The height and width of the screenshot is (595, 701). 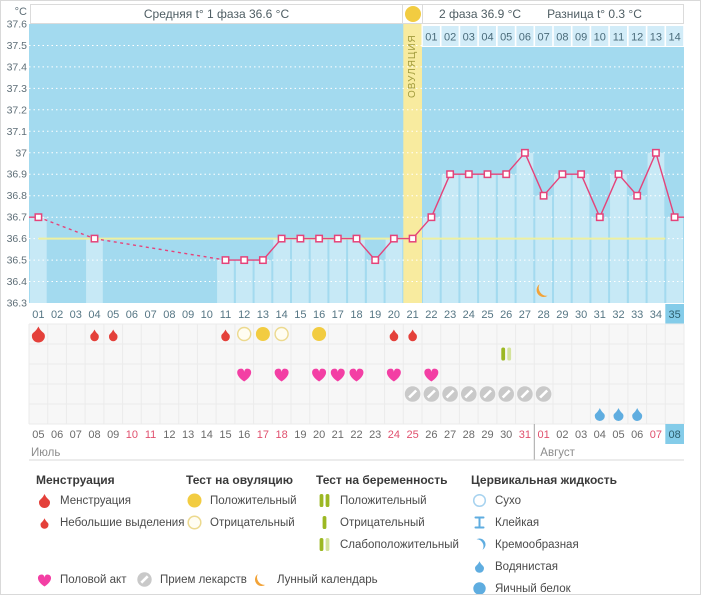 What do you see at coordinates (263, 315) in the screenshot?
I see `cycle-day-label: 13` at bounding box center [263, 315].